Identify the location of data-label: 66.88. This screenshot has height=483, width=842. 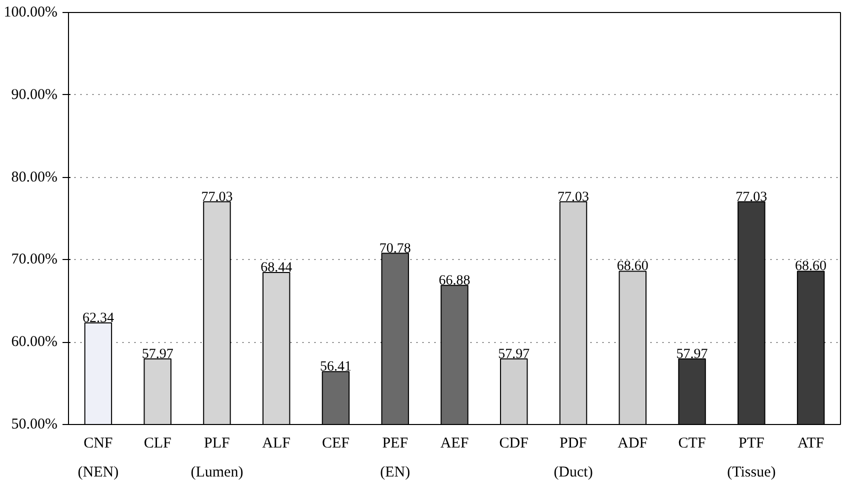
(454, 280).